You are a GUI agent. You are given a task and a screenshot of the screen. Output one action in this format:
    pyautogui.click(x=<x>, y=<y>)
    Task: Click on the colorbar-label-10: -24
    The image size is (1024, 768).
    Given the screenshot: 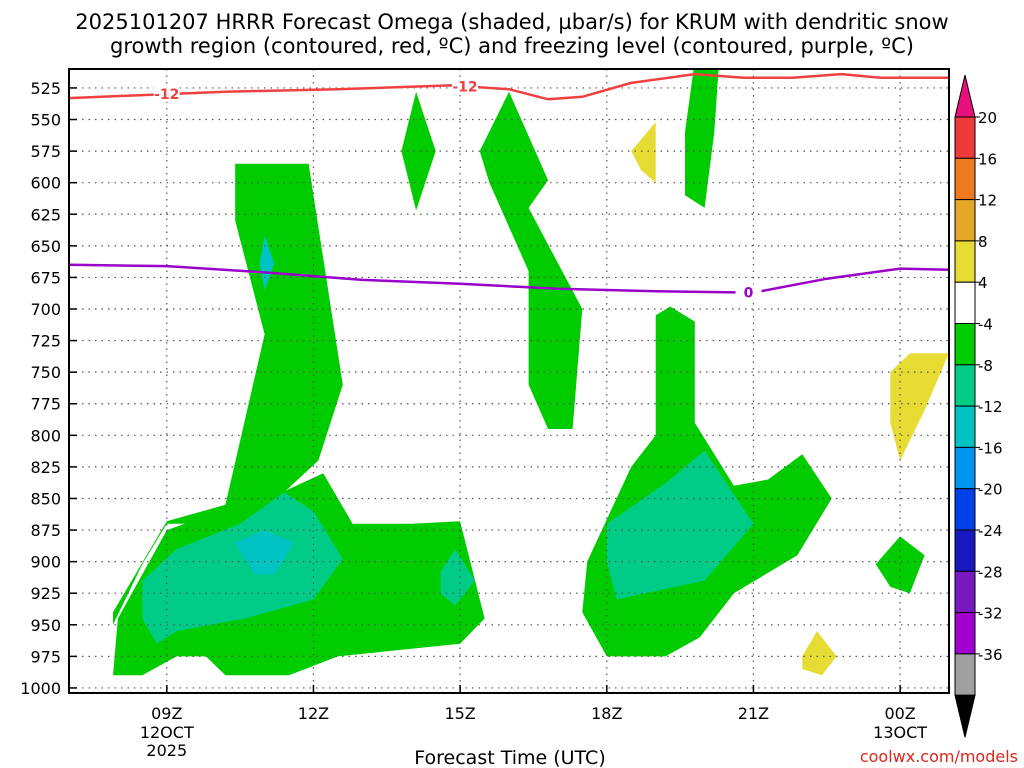 What is the action you would take?
    pyautogui.click(x=990, y=531)
    